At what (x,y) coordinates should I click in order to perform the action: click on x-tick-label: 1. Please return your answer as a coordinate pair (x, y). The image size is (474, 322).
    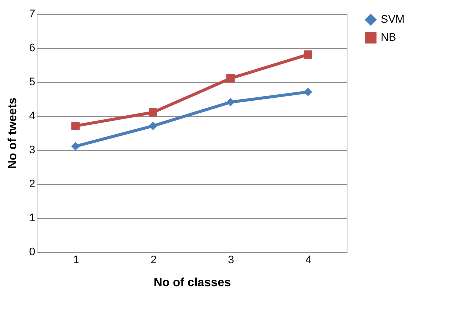
    Looking at the image, I should click on (76, 260).